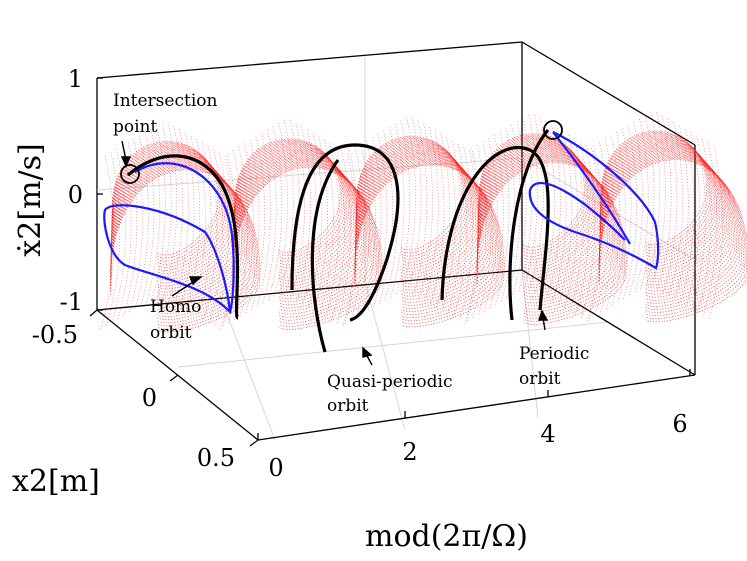  Describe the element at coordinates (75, 79) in the screenshot. I see `z-tick-label: 1` at that location.